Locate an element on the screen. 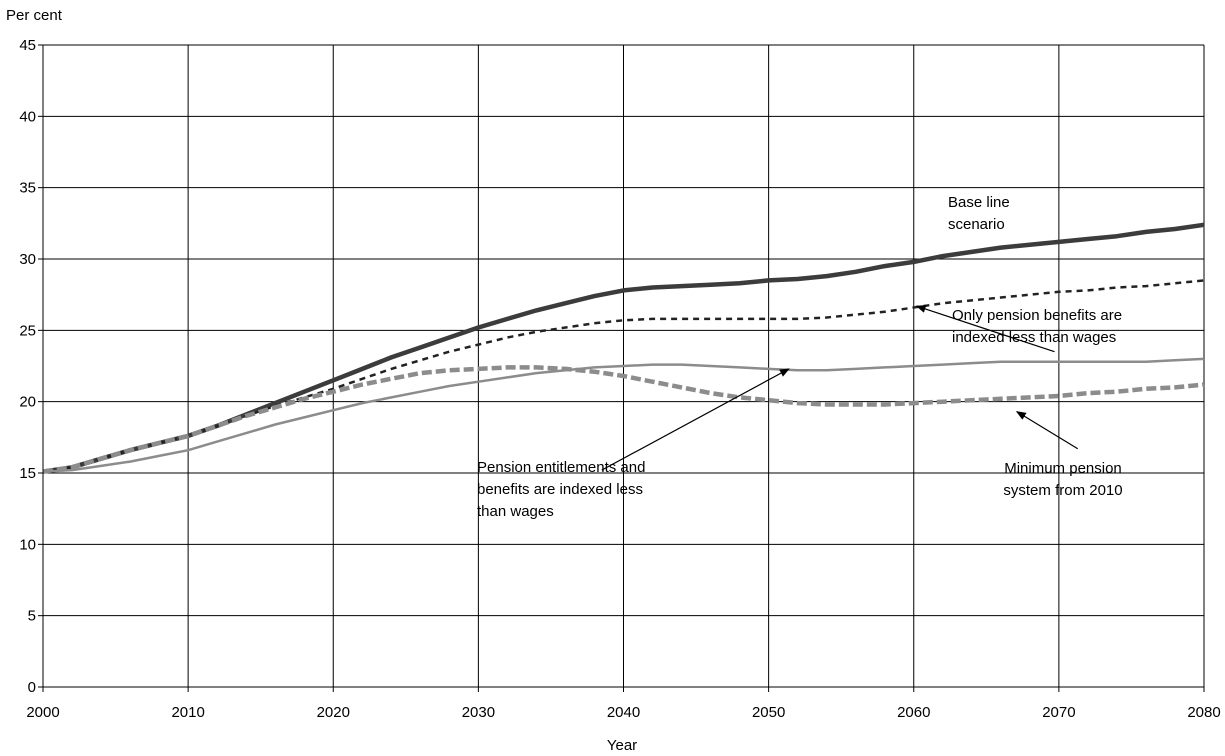 The image size is (1225, 756). y-tick-label: 15 is located at coordinates (27, 473).